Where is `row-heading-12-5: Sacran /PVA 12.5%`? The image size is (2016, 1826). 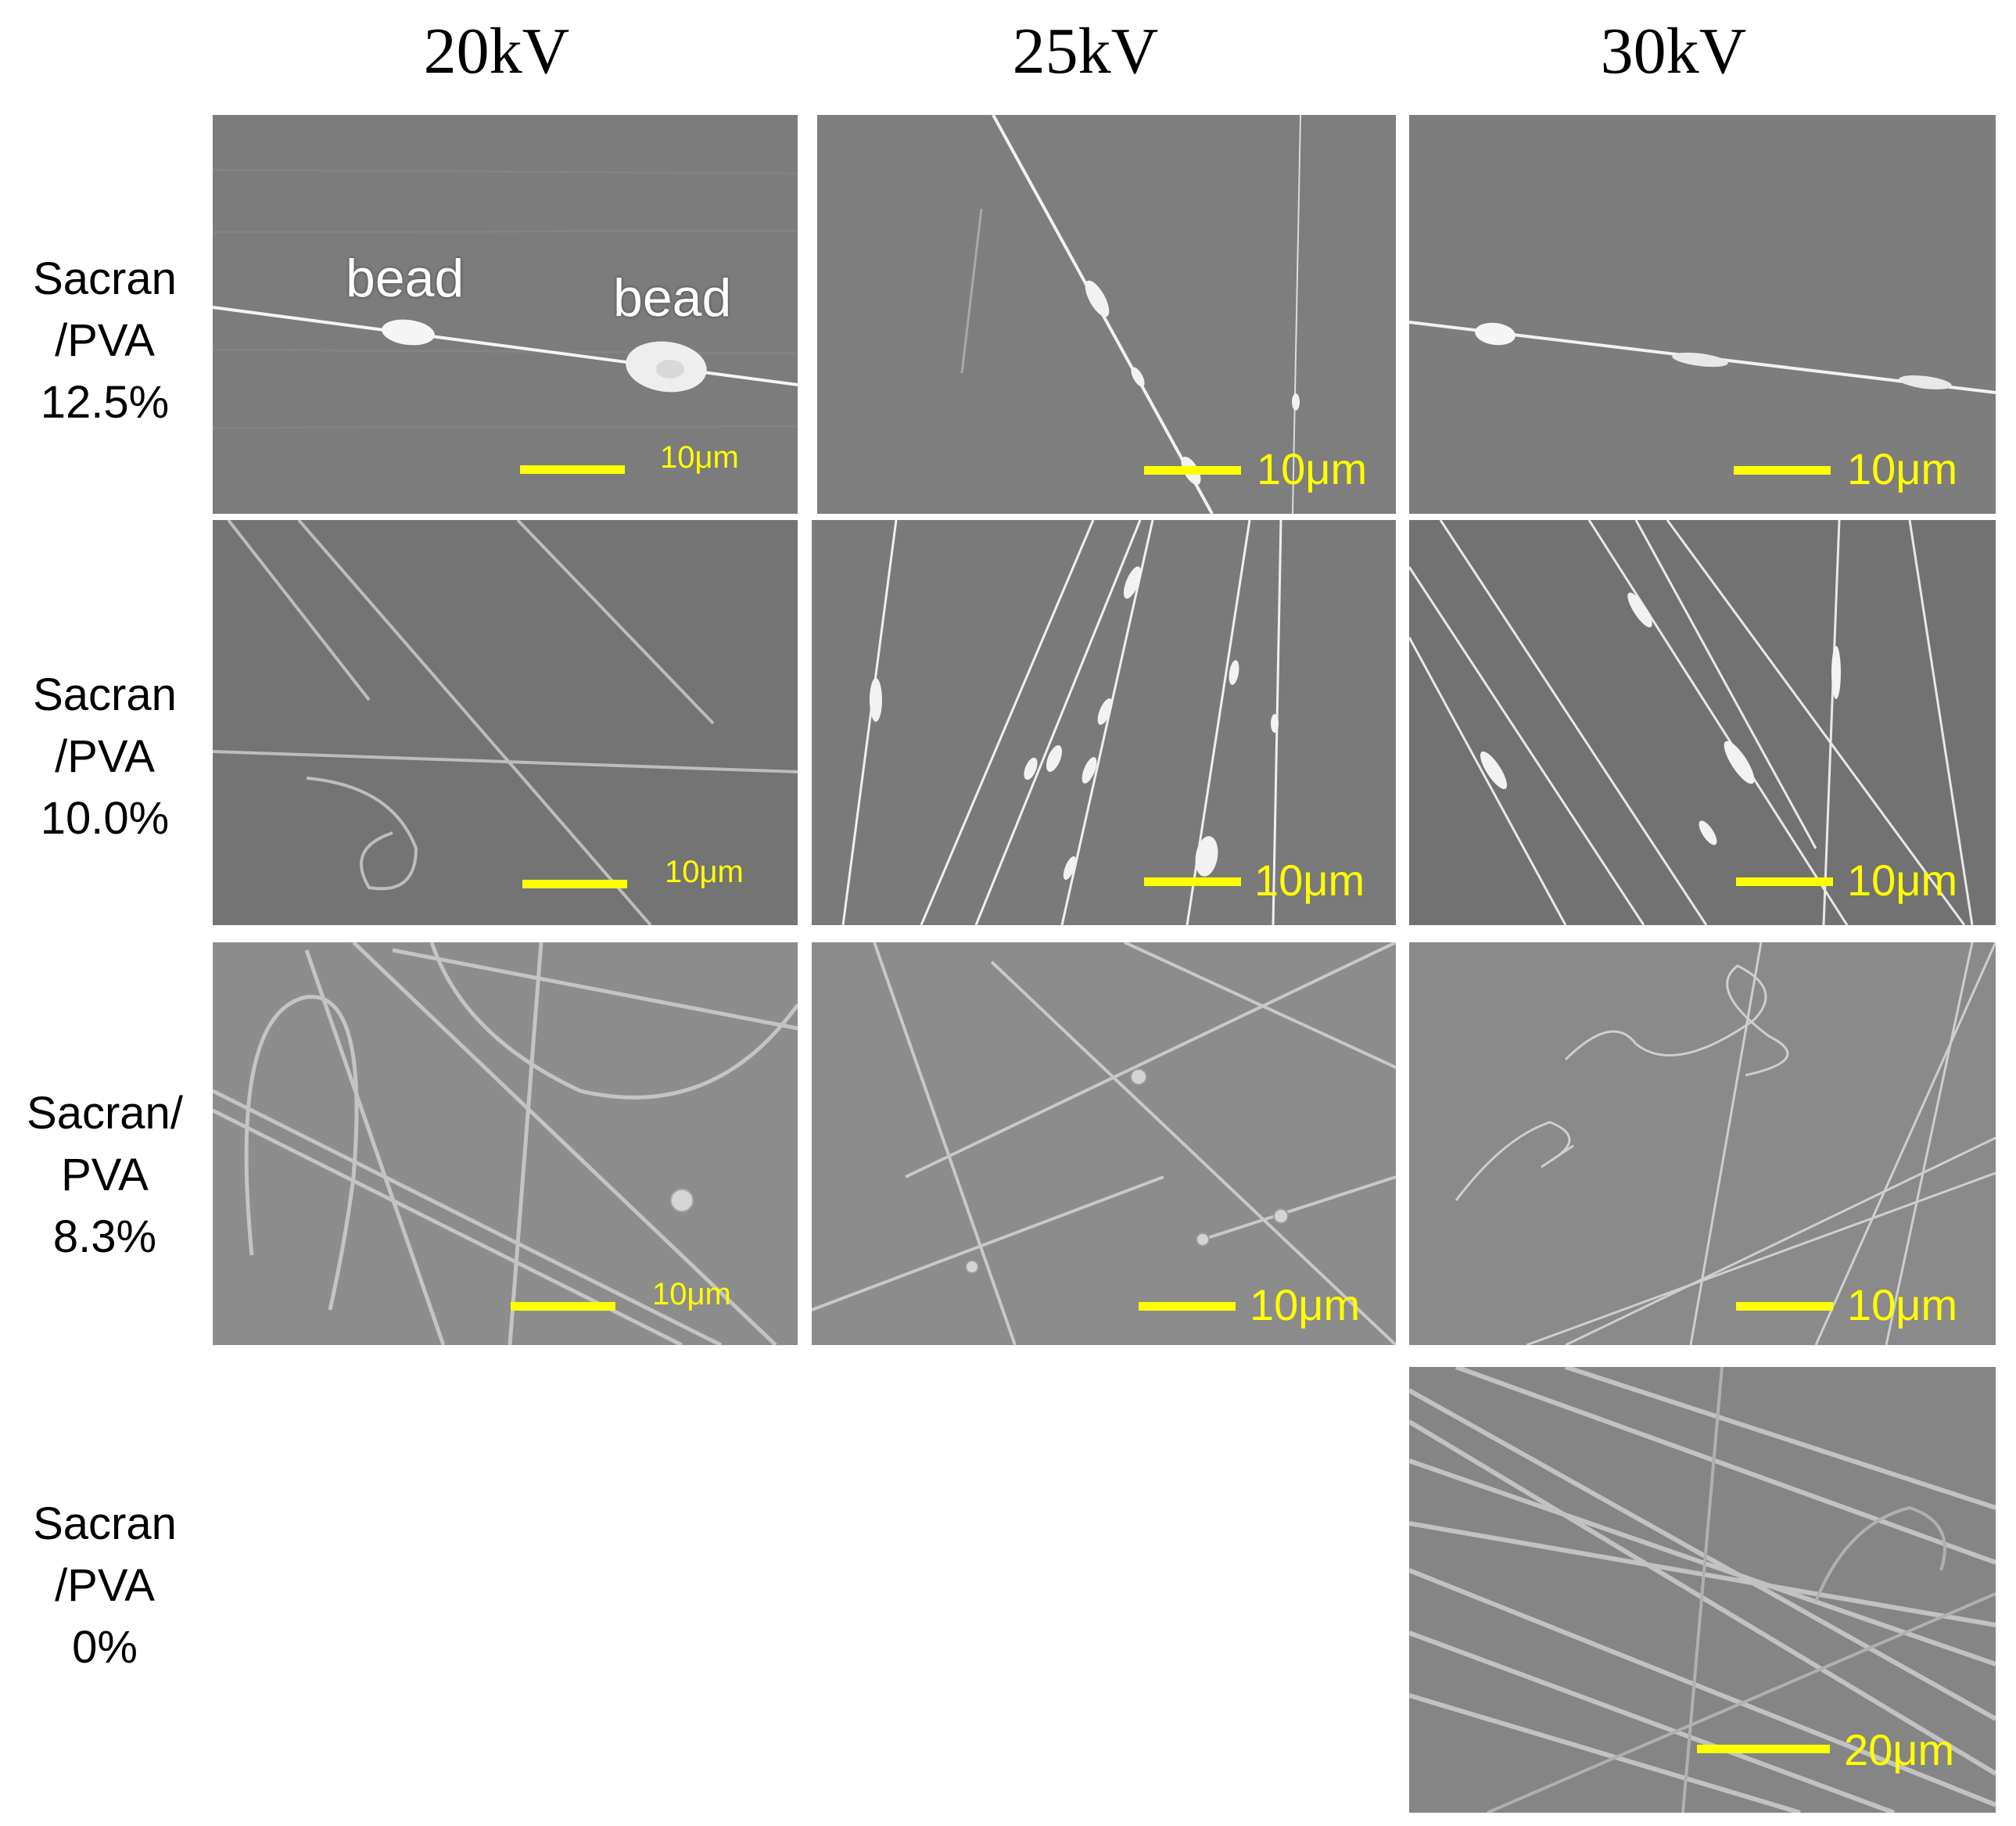
row-heading-12-5: Sacran /PVA 12.5% is located at coordinates (105, 341).